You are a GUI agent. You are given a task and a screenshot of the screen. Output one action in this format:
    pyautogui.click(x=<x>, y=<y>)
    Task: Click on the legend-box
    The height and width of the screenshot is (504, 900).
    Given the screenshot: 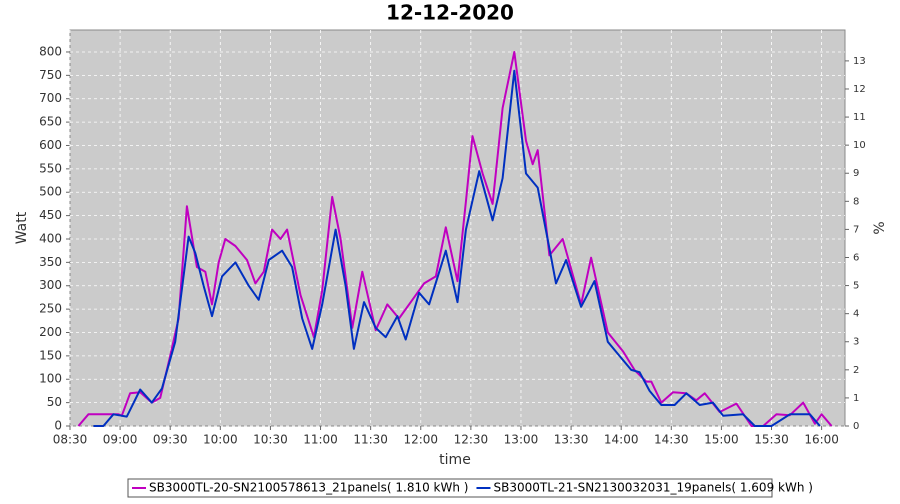 What is the action you would take?
    pyautogui.click(x=450, y=488)
    